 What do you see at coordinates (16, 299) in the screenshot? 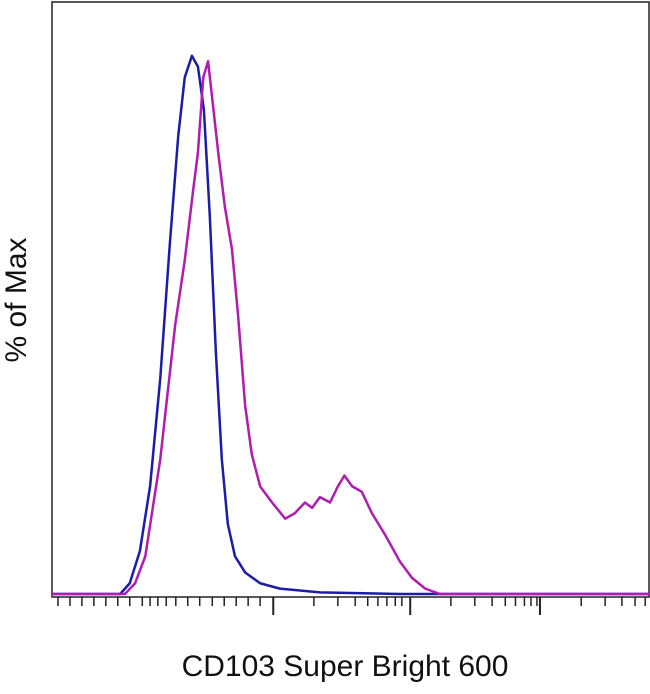
I see `y-axis-label: % of Max` at bounding box center [16, 299].